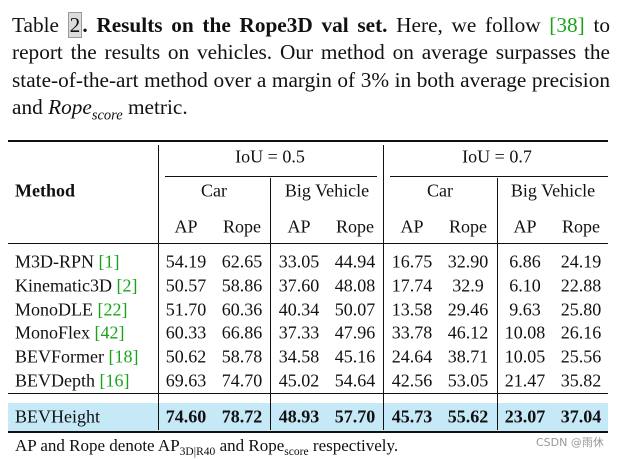  What do you see at coordinates (299, 261) in the screenshot?
I see `value-cell: 33.05` at bounding box center [299, 261].